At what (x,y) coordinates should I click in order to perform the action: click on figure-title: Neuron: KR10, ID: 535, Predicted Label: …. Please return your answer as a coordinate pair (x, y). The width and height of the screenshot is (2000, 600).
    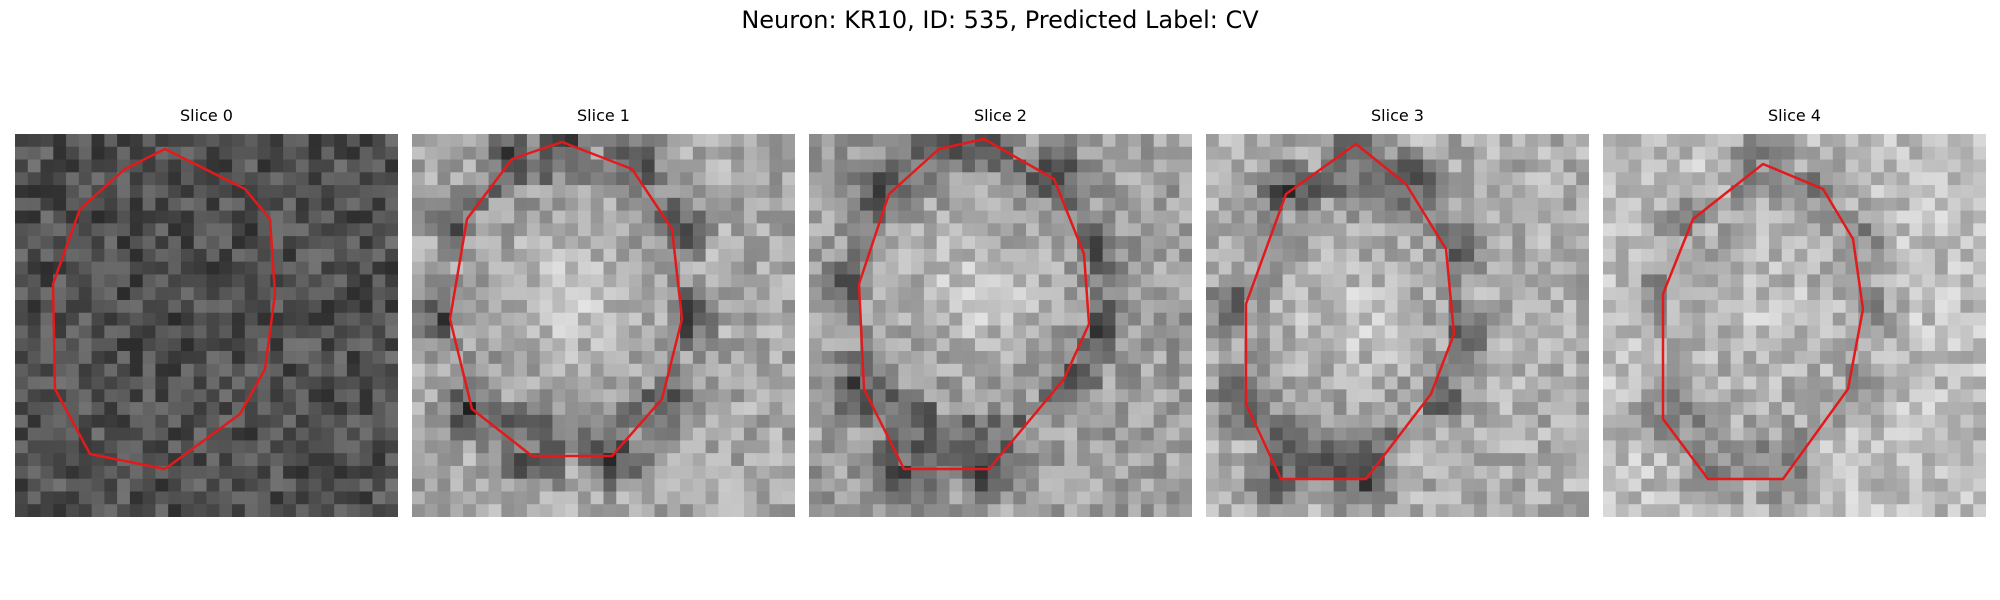
    Looking at the image, I should click on (1000, 20).